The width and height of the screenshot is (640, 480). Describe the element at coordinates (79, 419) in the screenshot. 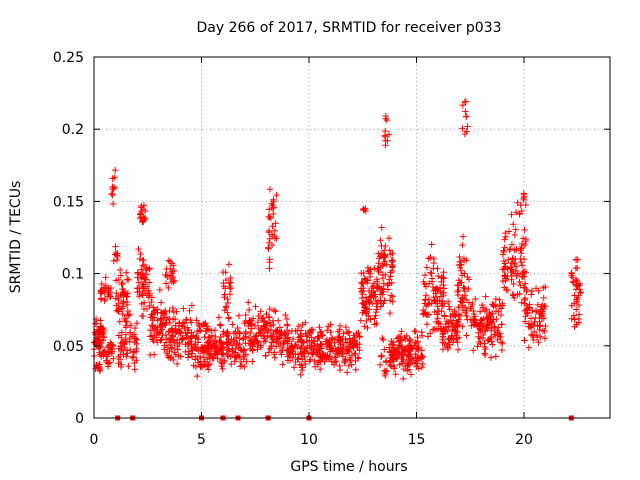

I see `y-tick-label: 0` at that location.